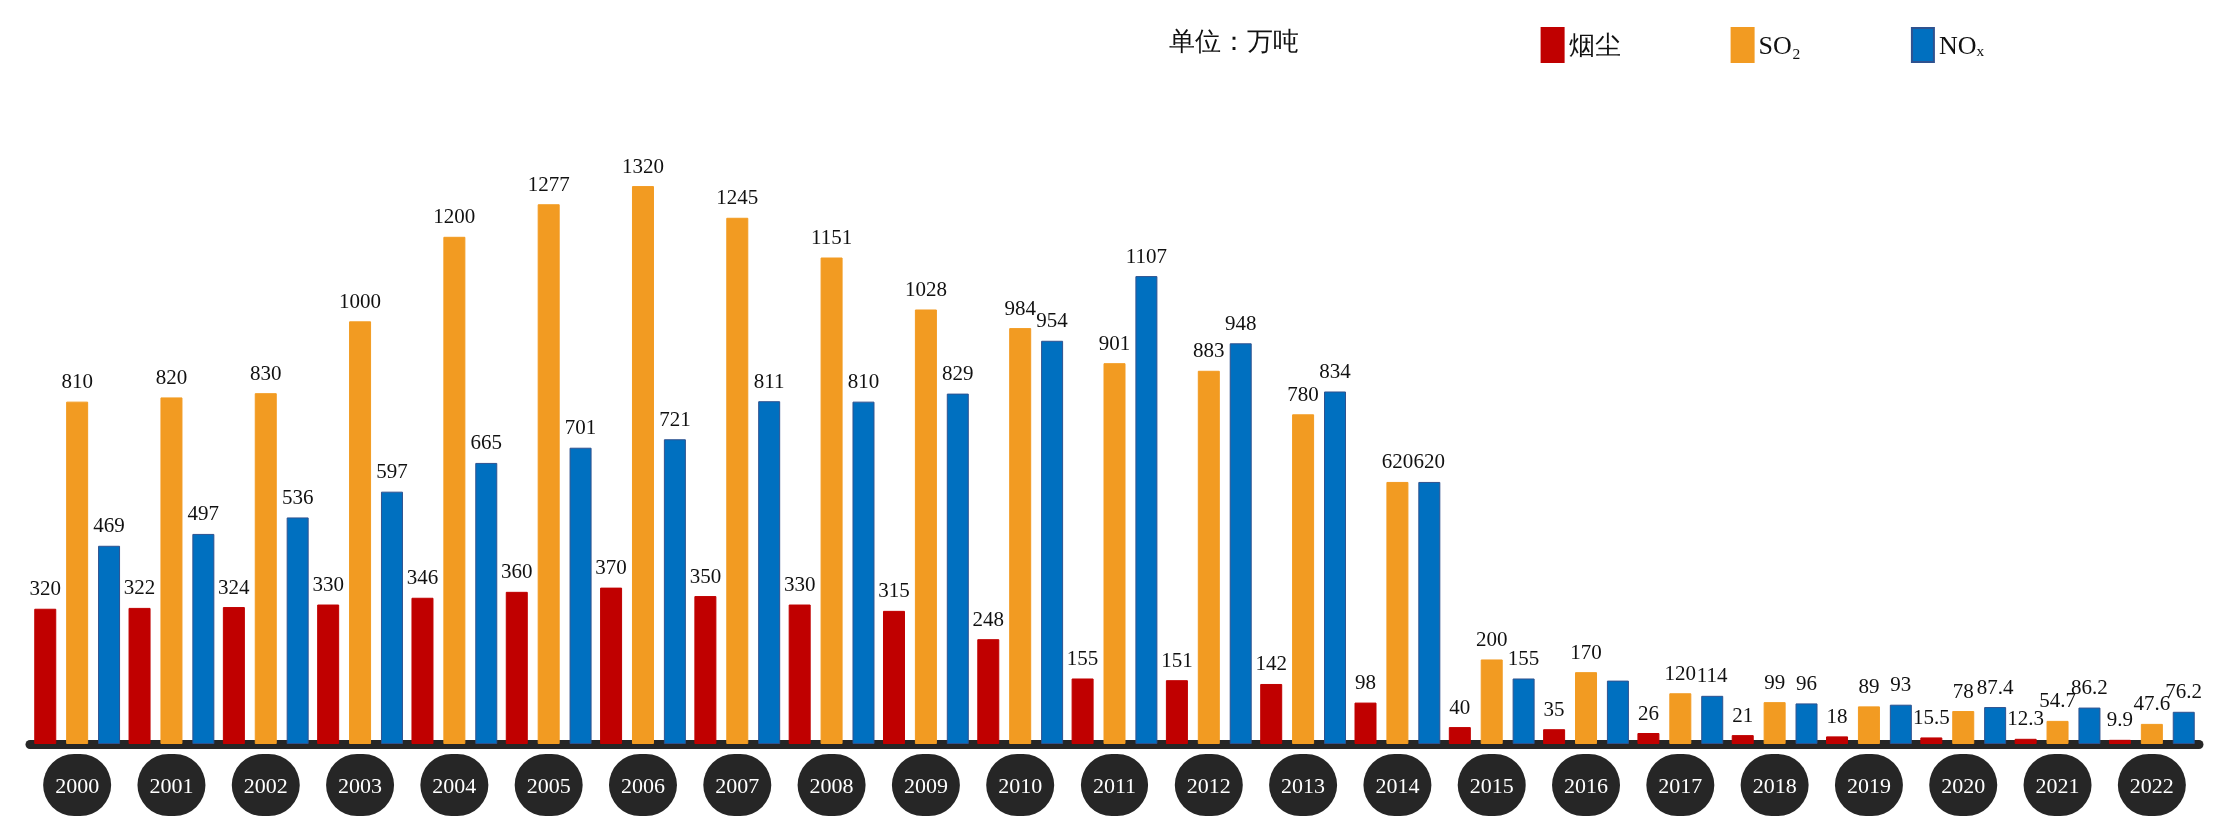 Image resolution: width=2229 pixels, height=834 pixels. What do you see at coordinates (863, 381) in the screenshot?
I see `data-label: 810` at bounding box center [863, 381].